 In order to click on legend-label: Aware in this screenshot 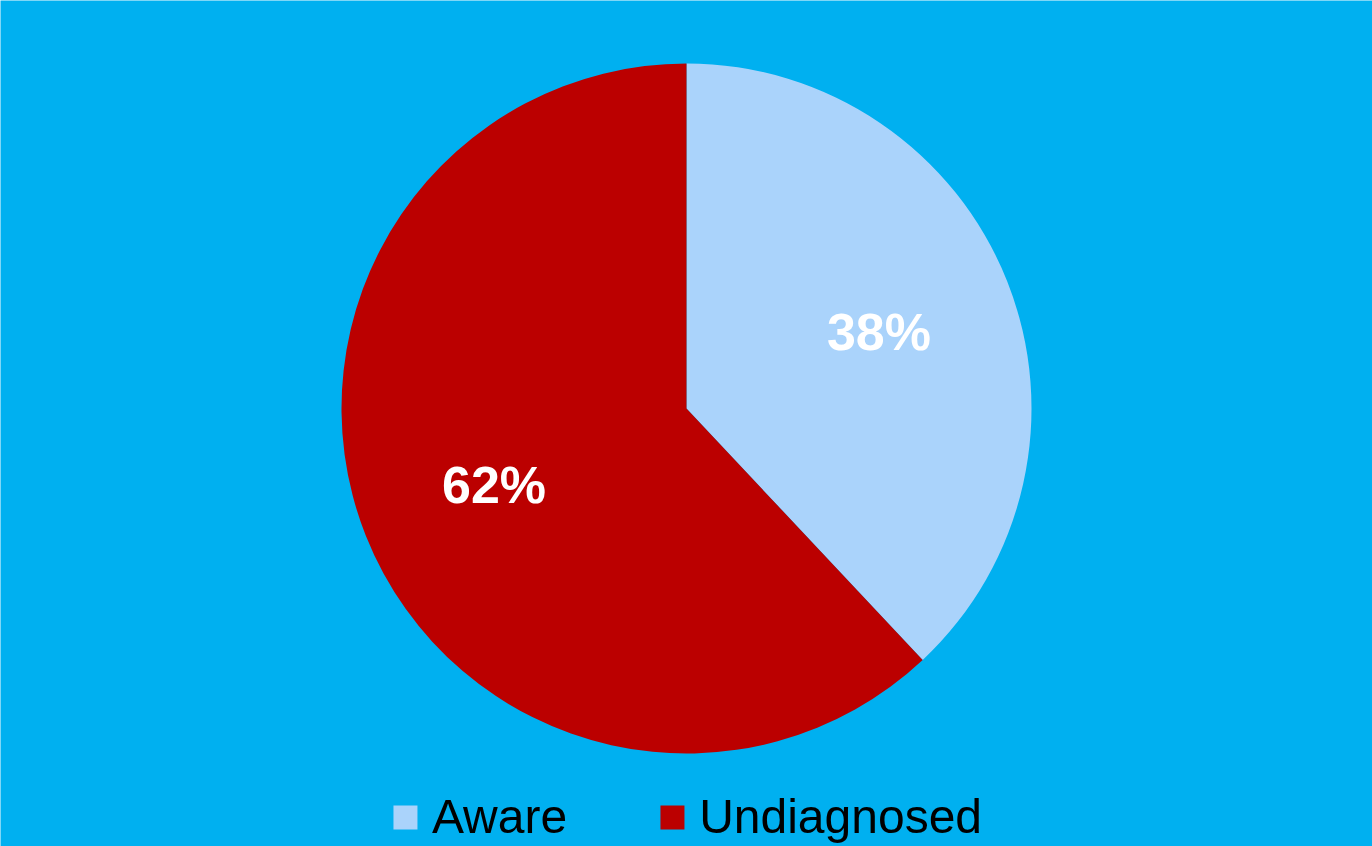, I will do `click(499, 816)`.